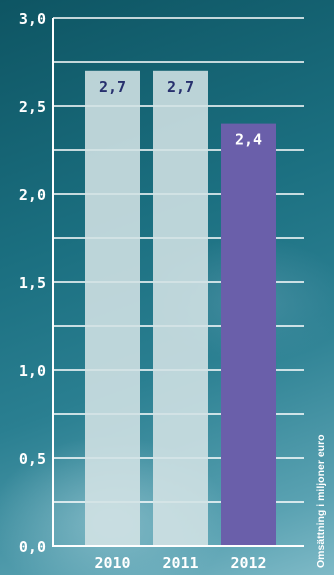 This screenshot has height=575, width=334. I want to click on value-label-2011: 2,7, so click(180, 87).